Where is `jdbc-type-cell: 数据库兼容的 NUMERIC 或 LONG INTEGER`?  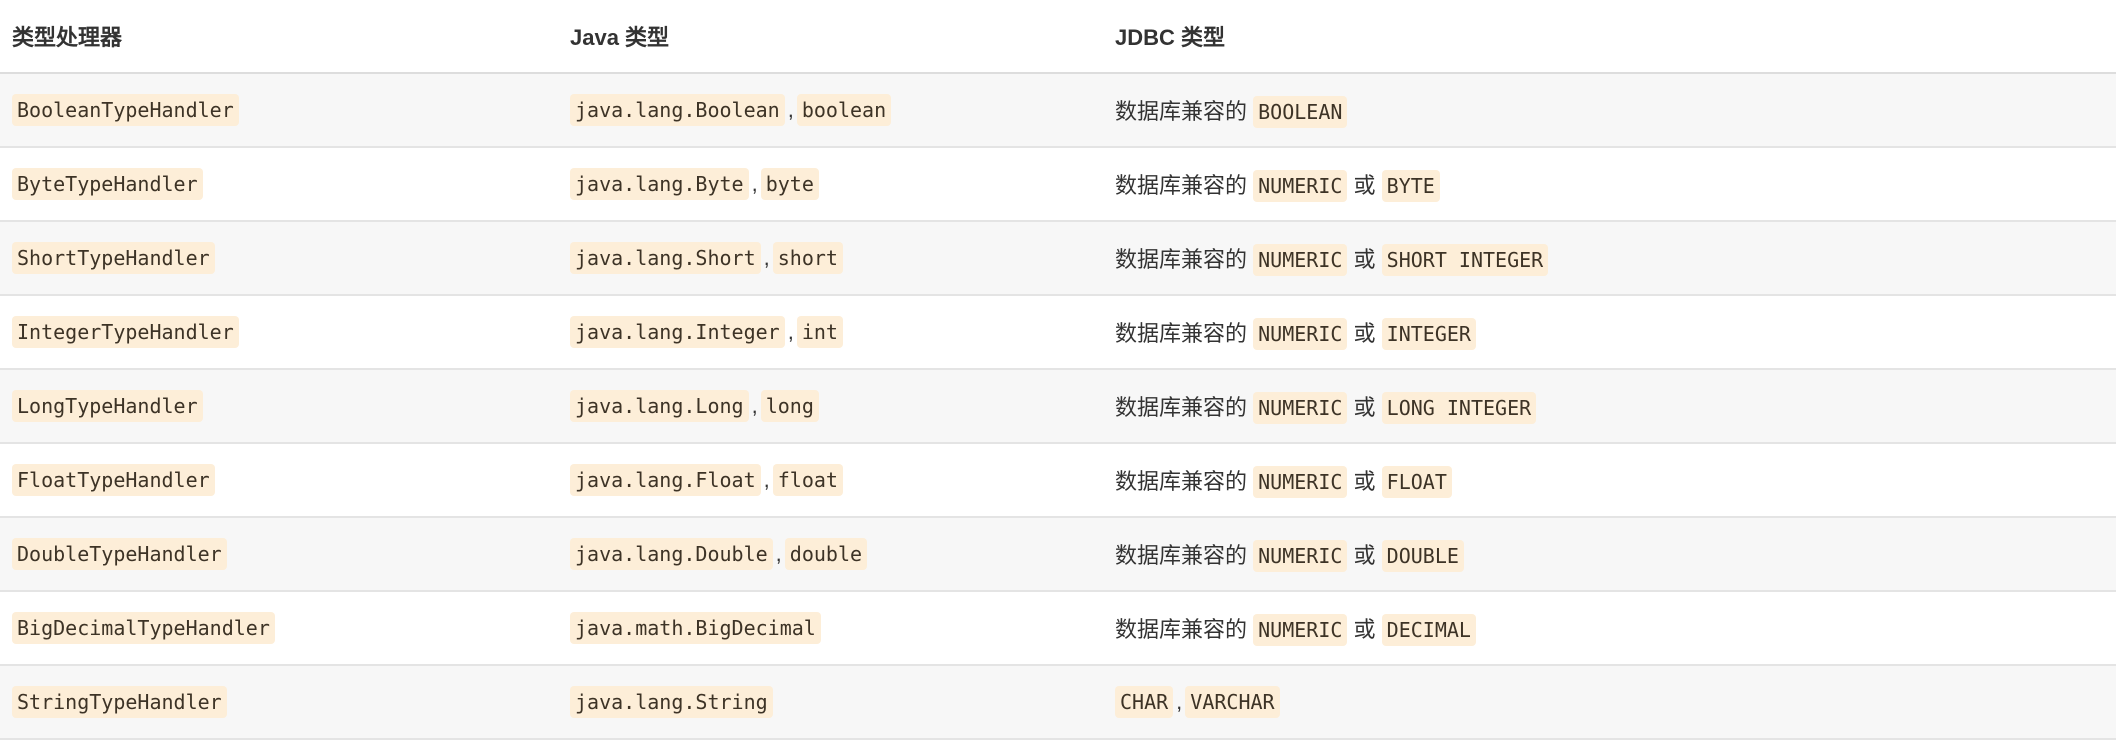 jdbc-type-cell: 数据库兼容的 NUMERIC 或 LONG INTEGER is located at coordinates (1609, 406).